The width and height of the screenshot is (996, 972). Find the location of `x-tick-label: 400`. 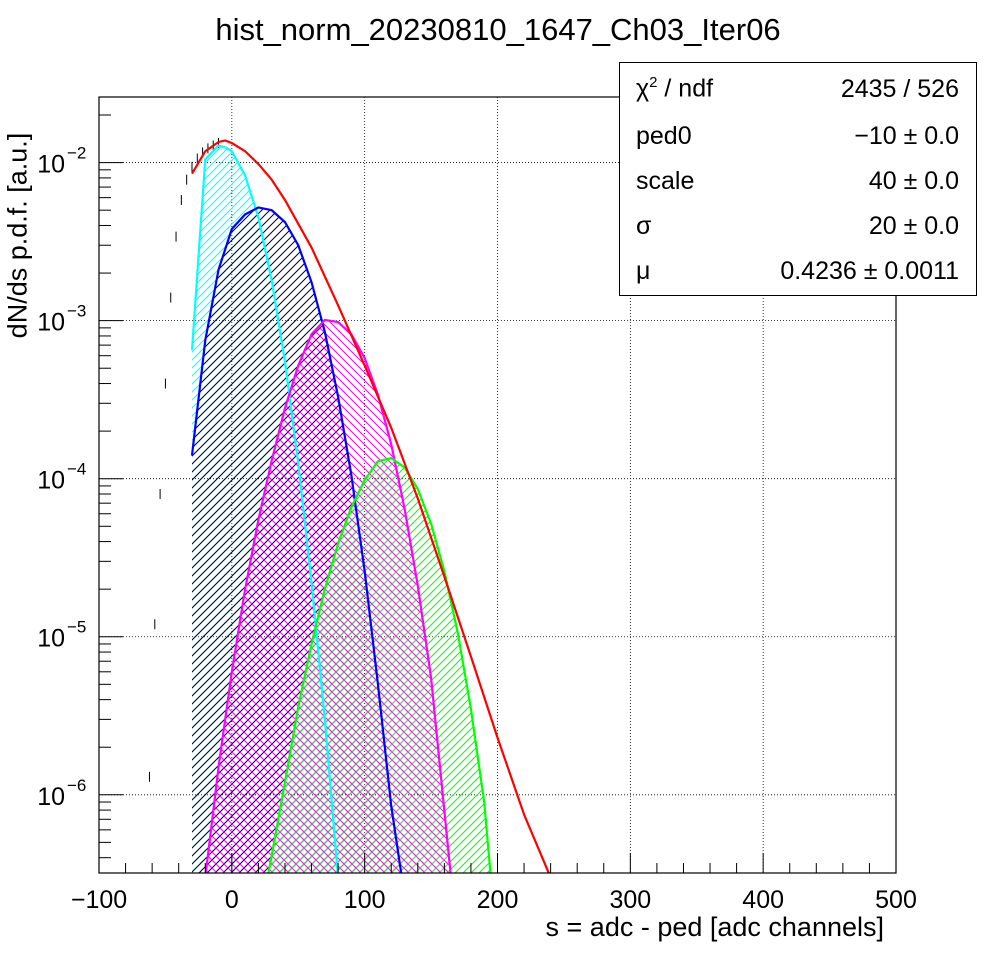

x-tick-label: 400 is located at coordinates (763, 900).